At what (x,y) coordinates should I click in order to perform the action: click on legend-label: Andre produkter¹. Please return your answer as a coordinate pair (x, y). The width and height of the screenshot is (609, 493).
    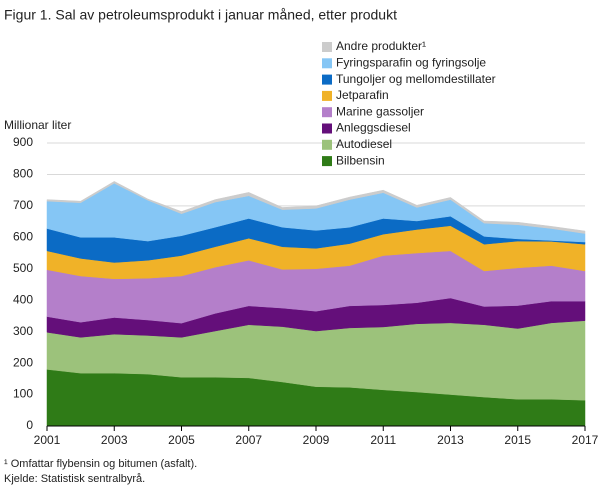
    Looking at the image, I should click on (381, 46).